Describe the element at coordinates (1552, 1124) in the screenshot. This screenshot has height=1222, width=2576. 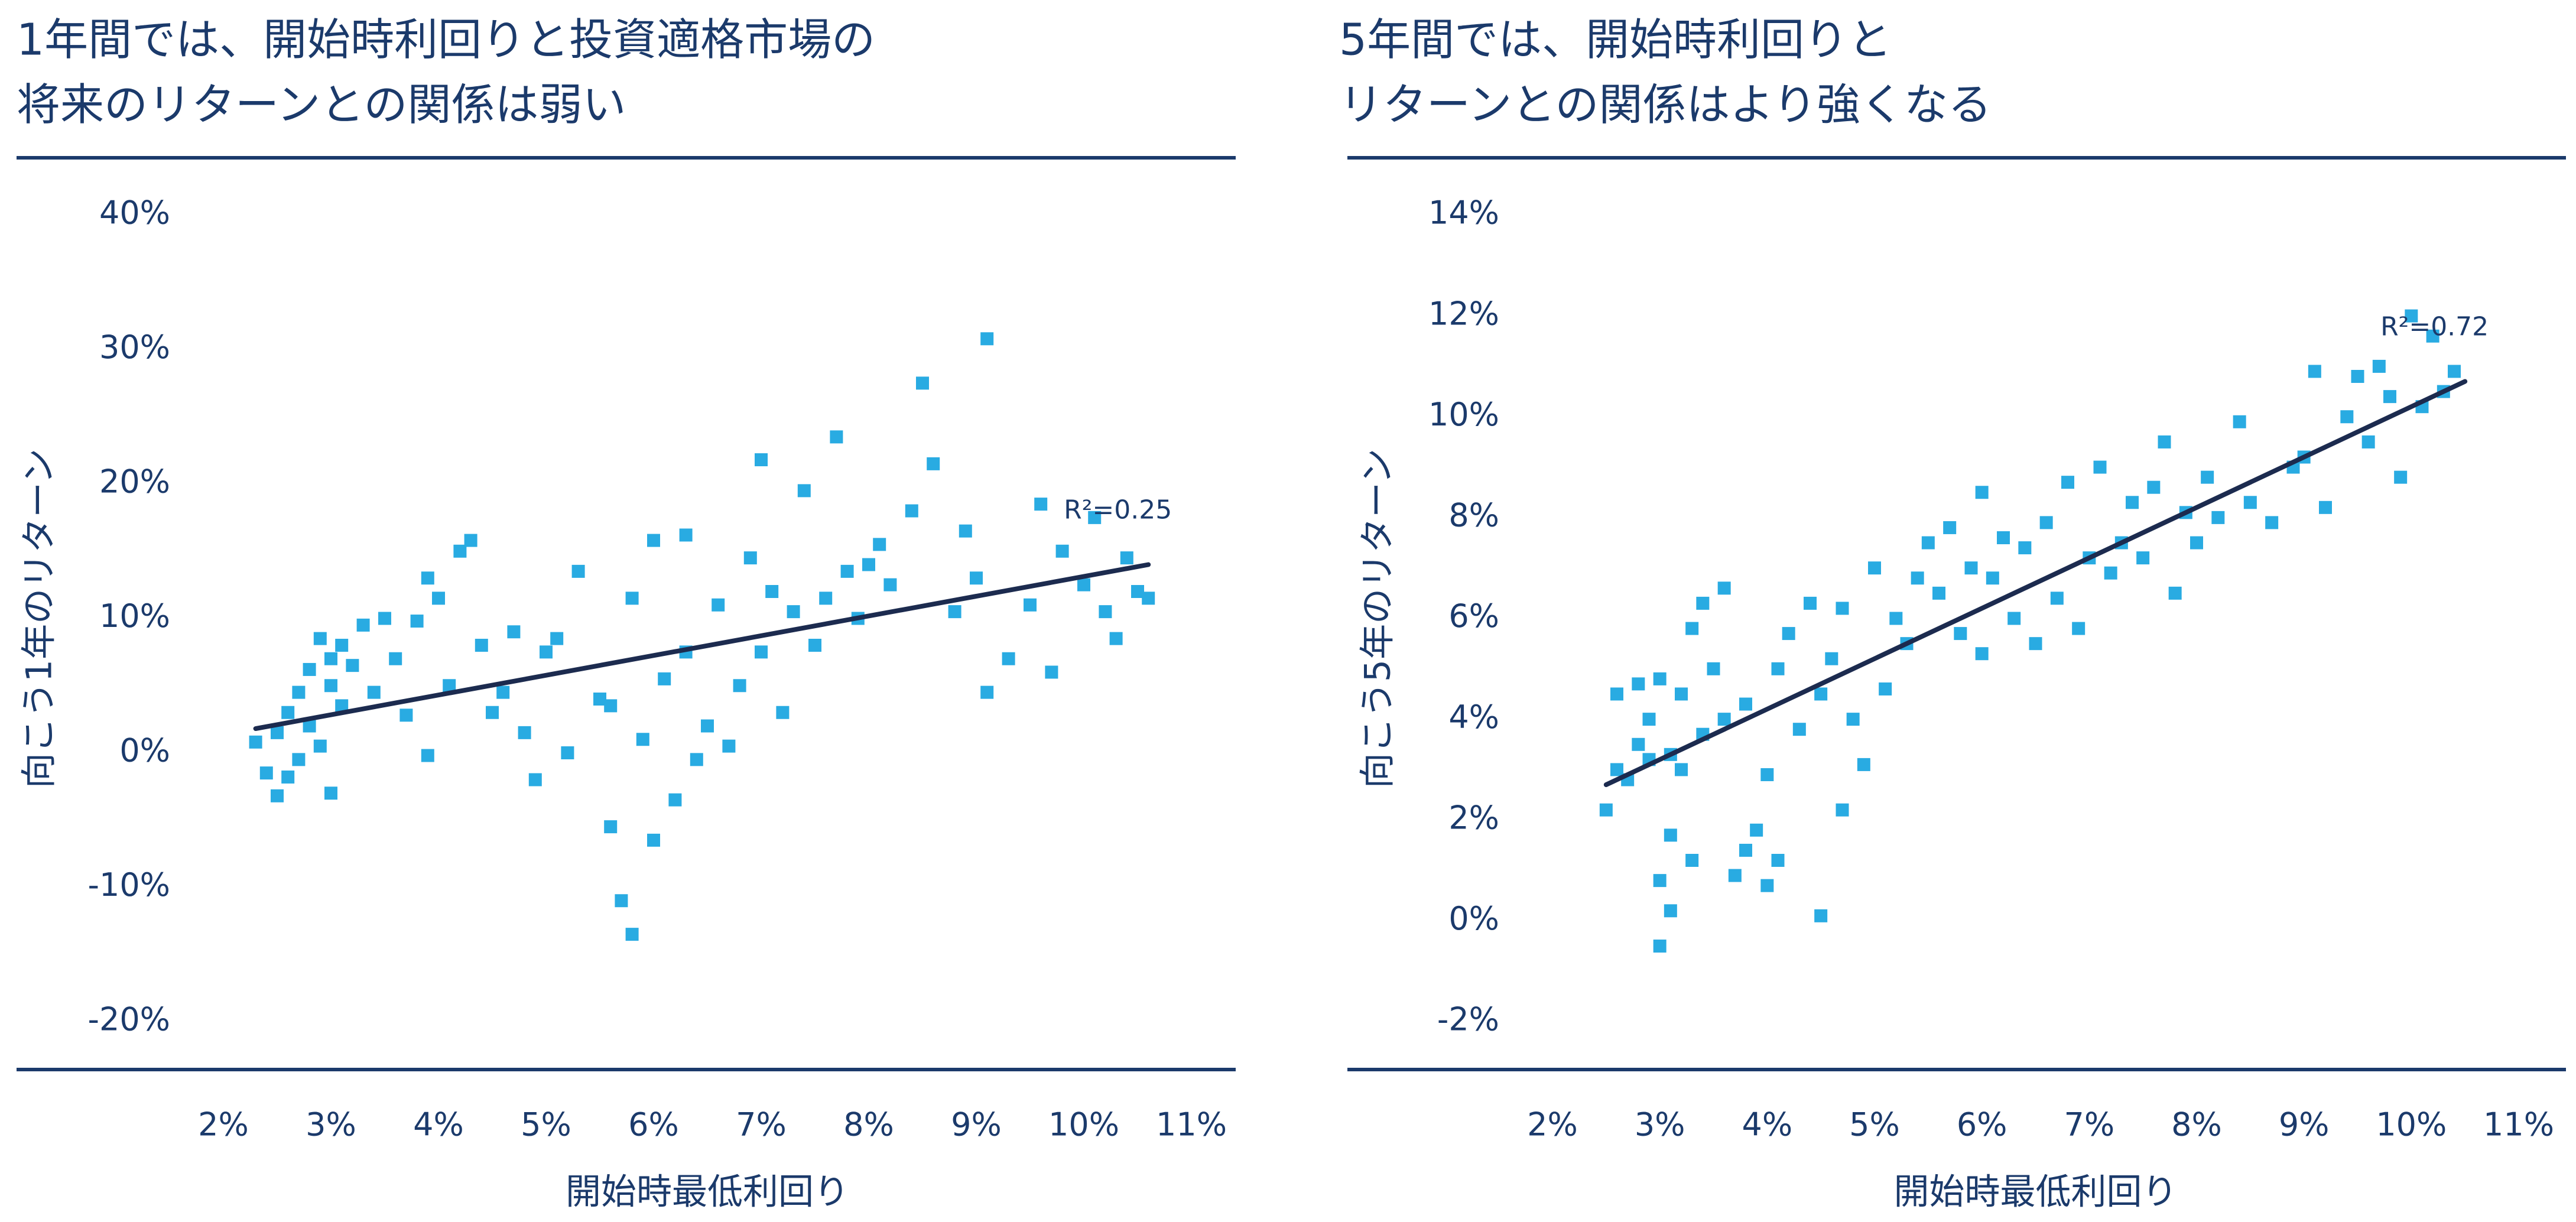
I see `x-tick-label: 2%` at that location.